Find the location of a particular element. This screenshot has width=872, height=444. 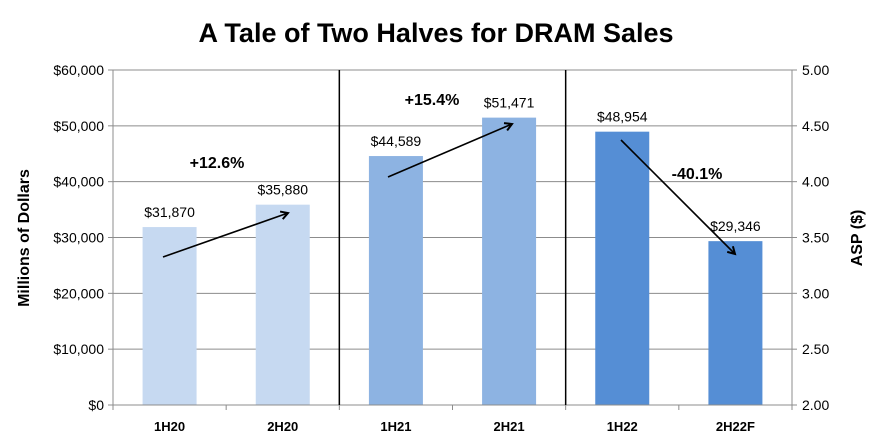

data-label: $29,346 is located at coordinates (735, 226).